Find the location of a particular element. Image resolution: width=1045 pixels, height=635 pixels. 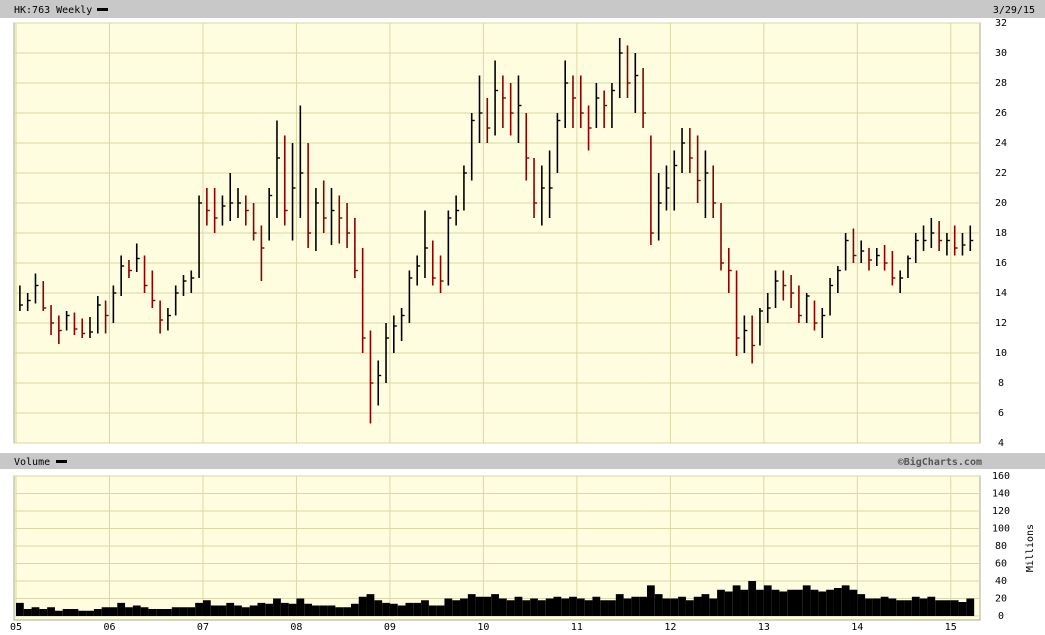

x-tick-label: 12 is located at coordinates (670, 627).